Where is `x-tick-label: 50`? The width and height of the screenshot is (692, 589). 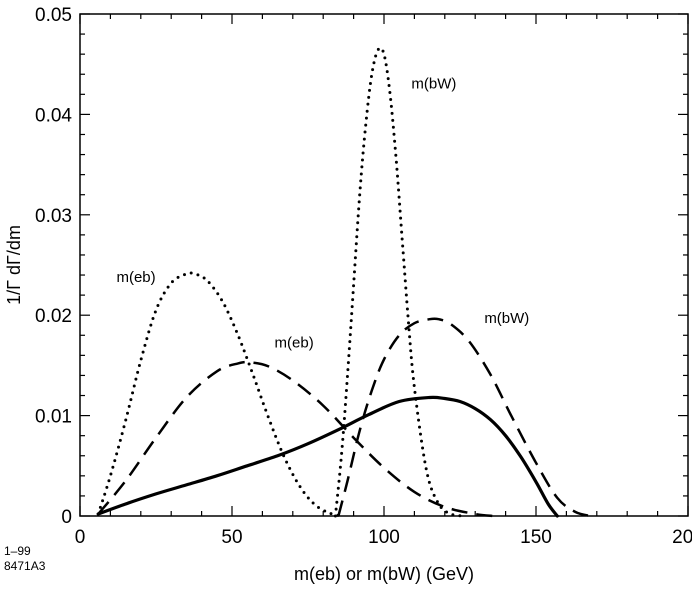
x-tick-label: 50 is located at coordinates (231, 537).